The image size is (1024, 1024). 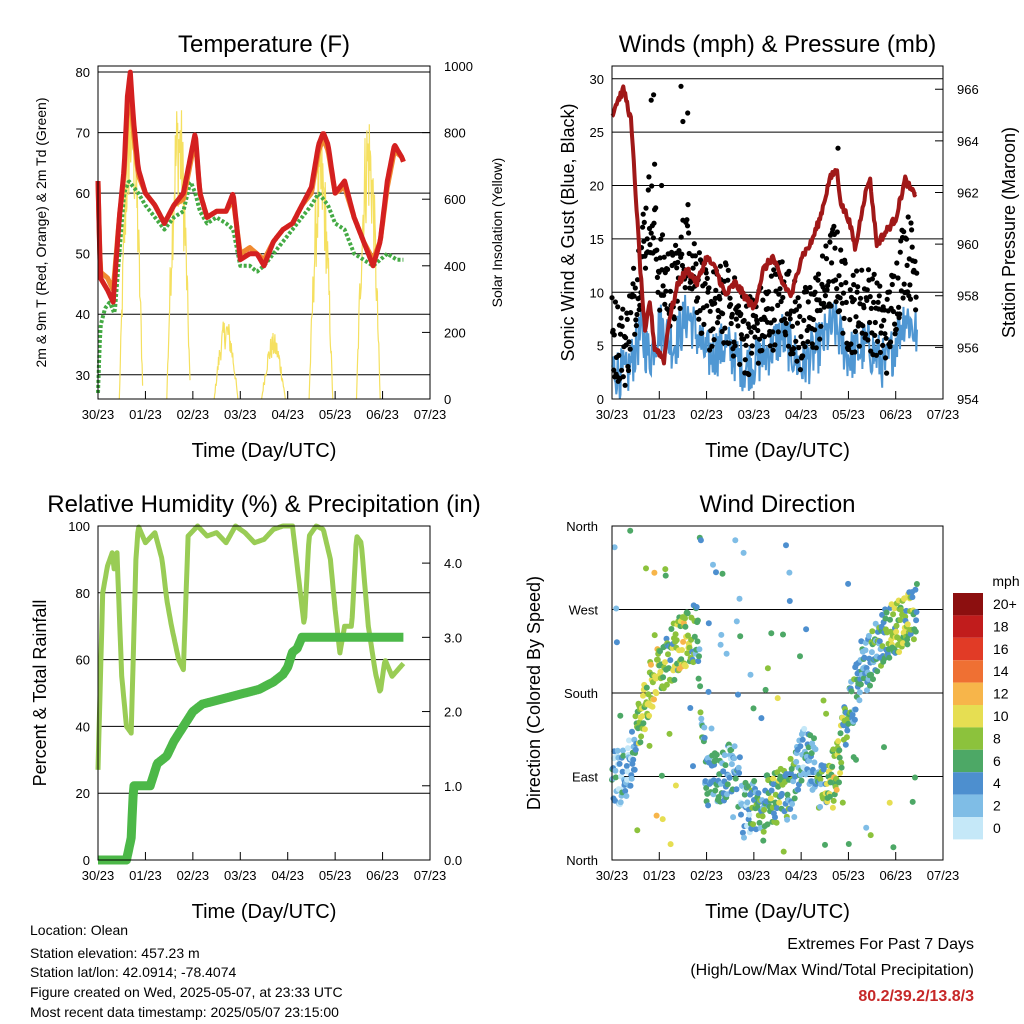 What do you see at coordinates (264, 451) in the screenshot?
I see `x-axis-label: Time (Day/UTC)` at bounding box center [264, 451].